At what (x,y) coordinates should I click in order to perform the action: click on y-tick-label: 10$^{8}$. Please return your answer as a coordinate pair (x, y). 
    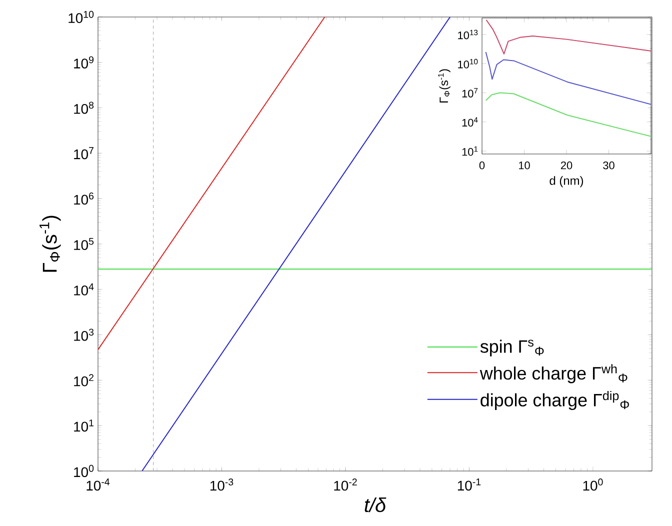
    Looking at the image, I should click on (84, 108).